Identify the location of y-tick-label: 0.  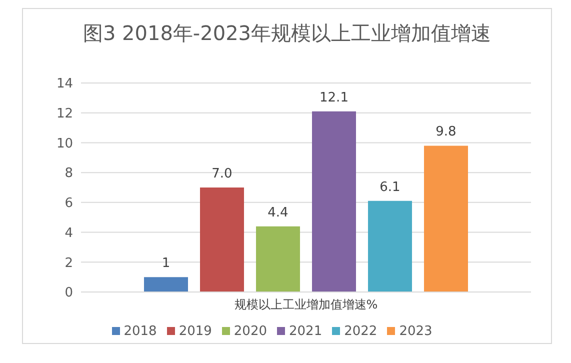
(68, 293).